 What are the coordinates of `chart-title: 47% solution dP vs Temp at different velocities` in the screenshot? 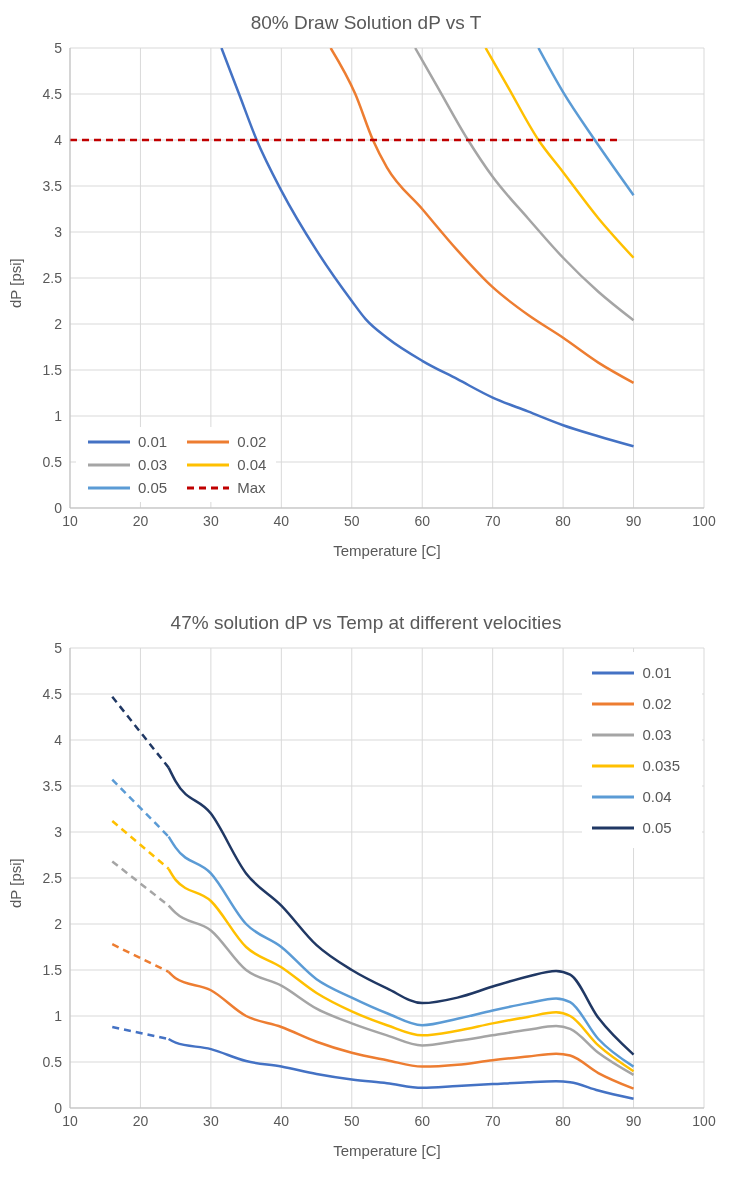 It's located at (366, 623).